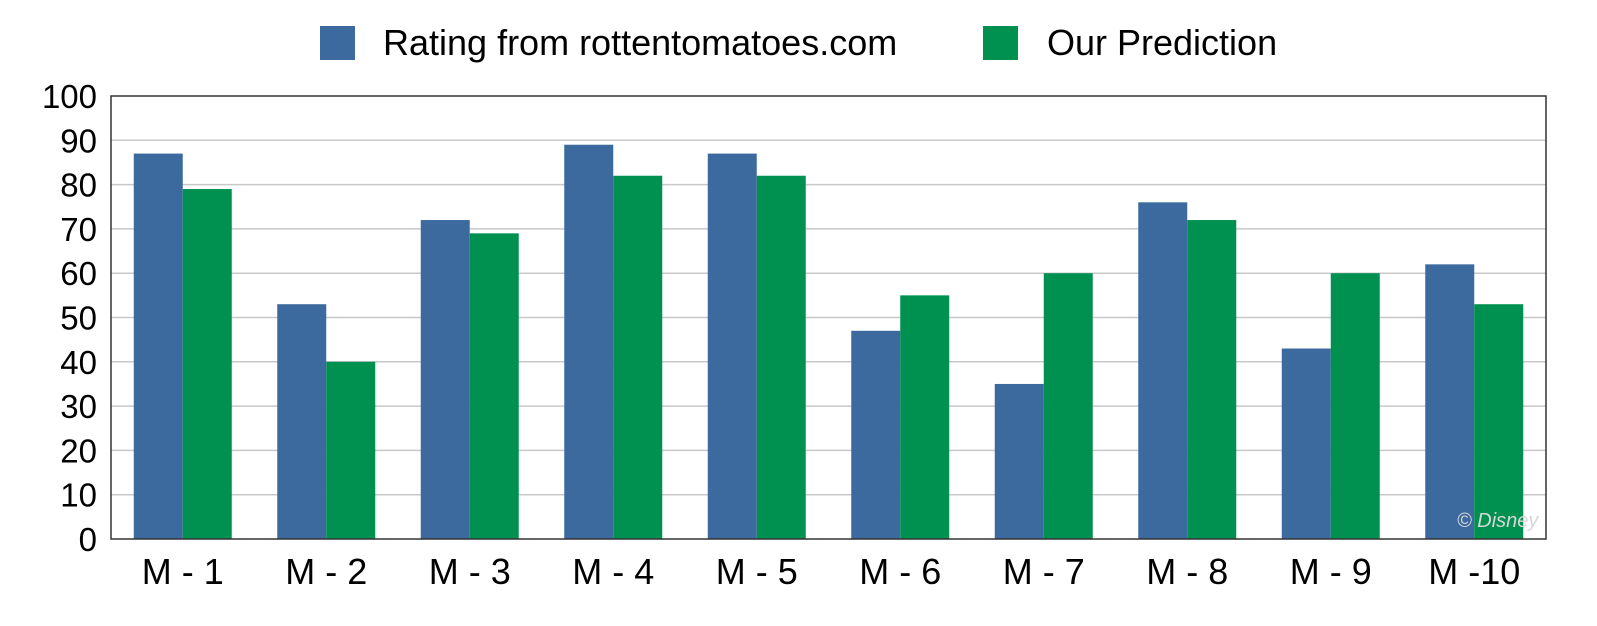 The height and width of the screenshot is (626, 1597). What do you see at coordinates (78, 229) in the screenshot?
I see `y-tick-label: 70` at bounding box center [78, 229].